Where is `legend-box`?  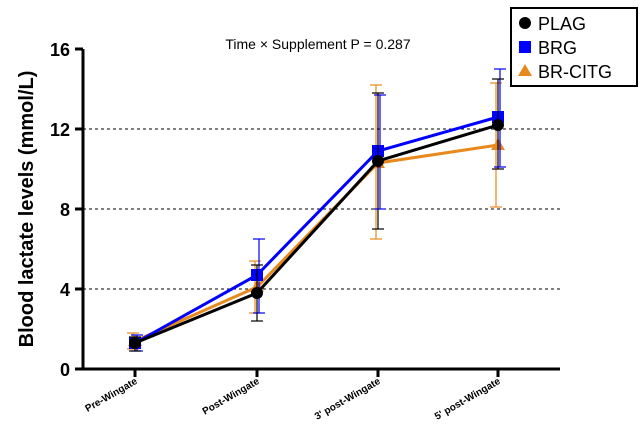 legend-box is located at coordinates (574, 47).